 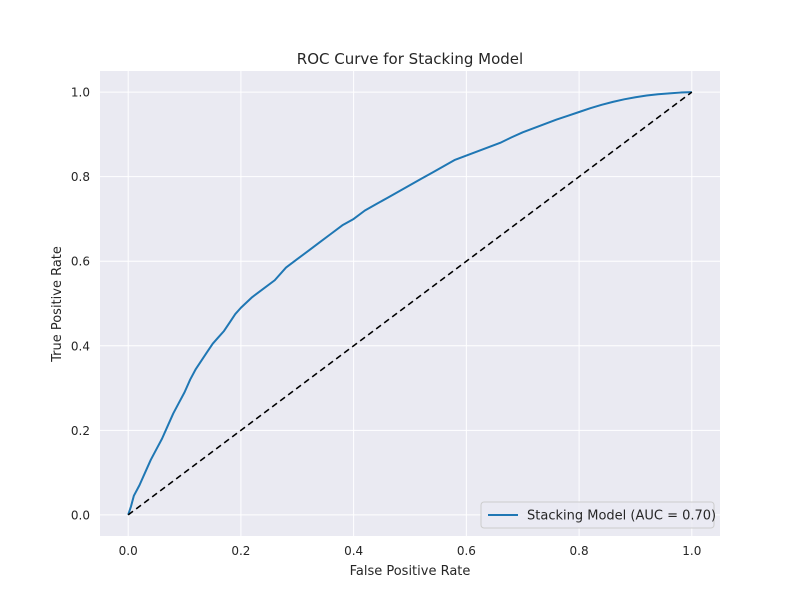 What do you see at coordinates (80, 177) in the screenshot?
I see `y-tick-label: 0.8` at bounding box center [80, 177].